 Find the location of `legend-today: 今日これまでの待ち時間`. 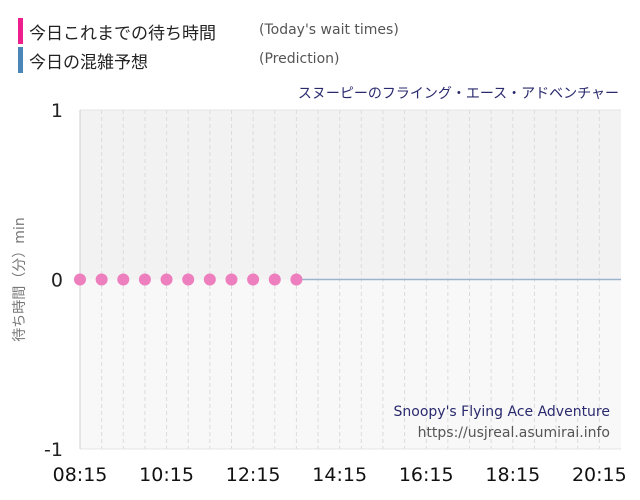

legend-today: 今日これまでの待ち時間 is located at coordinates (117, 31).